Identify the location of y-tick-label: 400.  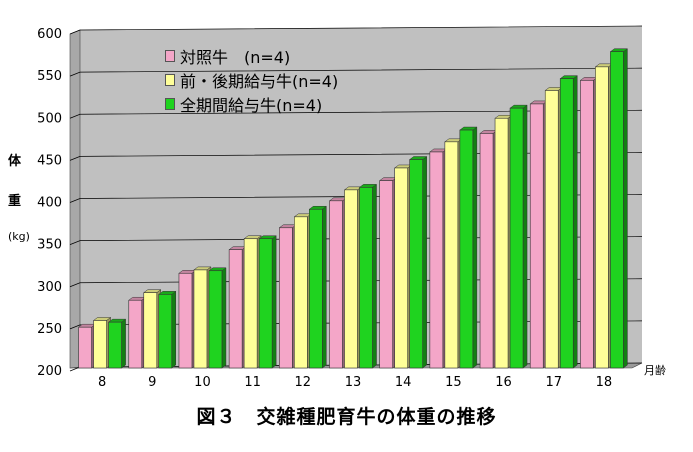
(49, 203).